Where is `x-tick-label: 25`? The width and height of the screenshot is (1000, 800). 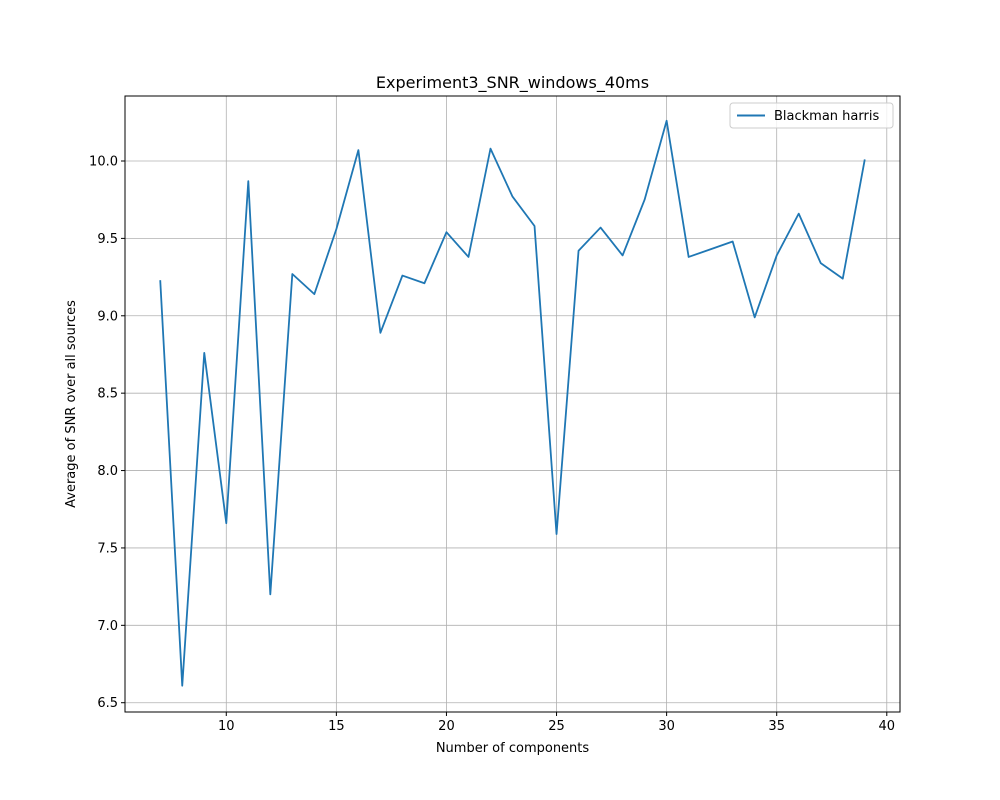
x-tick-label: 25 is located at coordinates (556, 726).